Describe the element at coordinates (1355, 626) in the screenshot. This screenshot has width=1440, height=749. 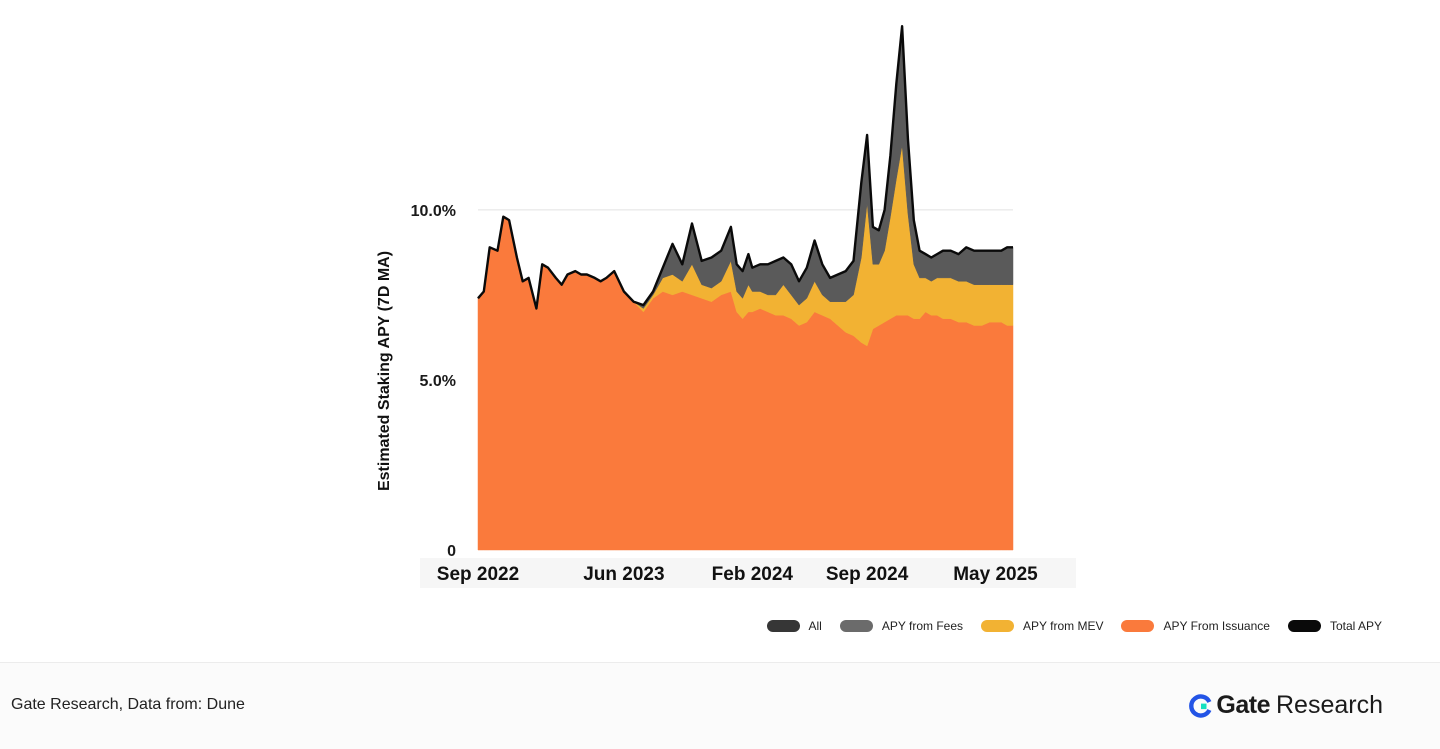
I see `legend-label: Total APY` at that location.